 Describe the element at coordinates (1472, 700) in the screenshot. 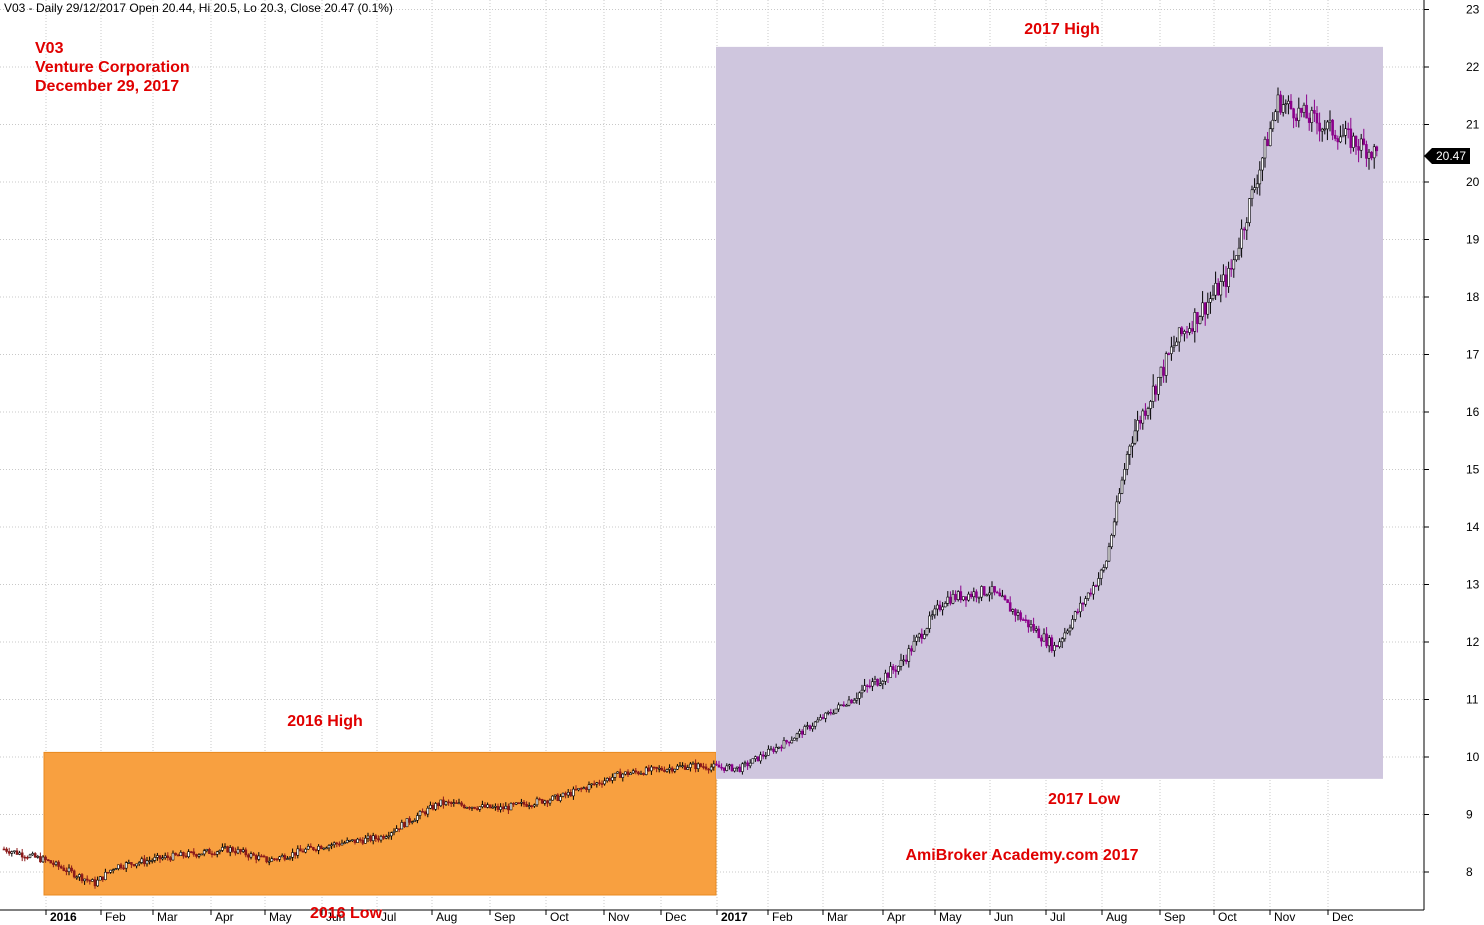

I see `y-tick-label: 11` at that location.